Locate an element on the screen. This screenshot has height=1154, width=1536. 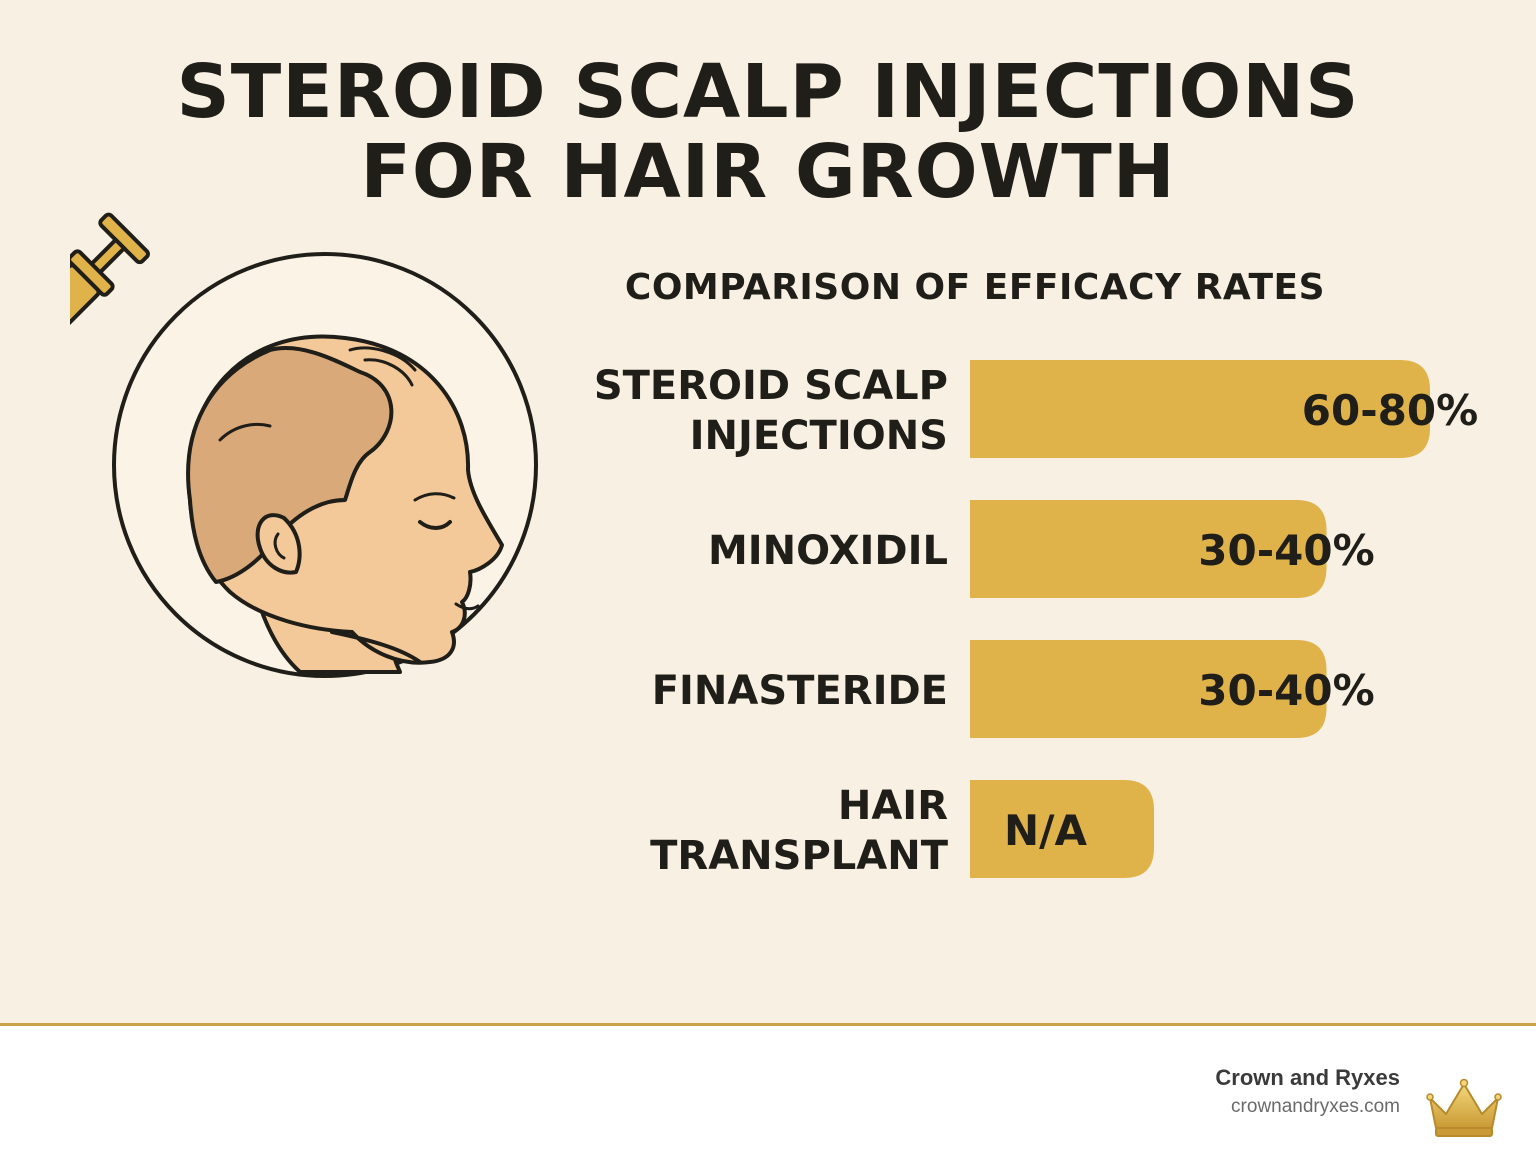
main-title-line-2: FOR HAIR GROWTH is located at coordinates (768, 172).